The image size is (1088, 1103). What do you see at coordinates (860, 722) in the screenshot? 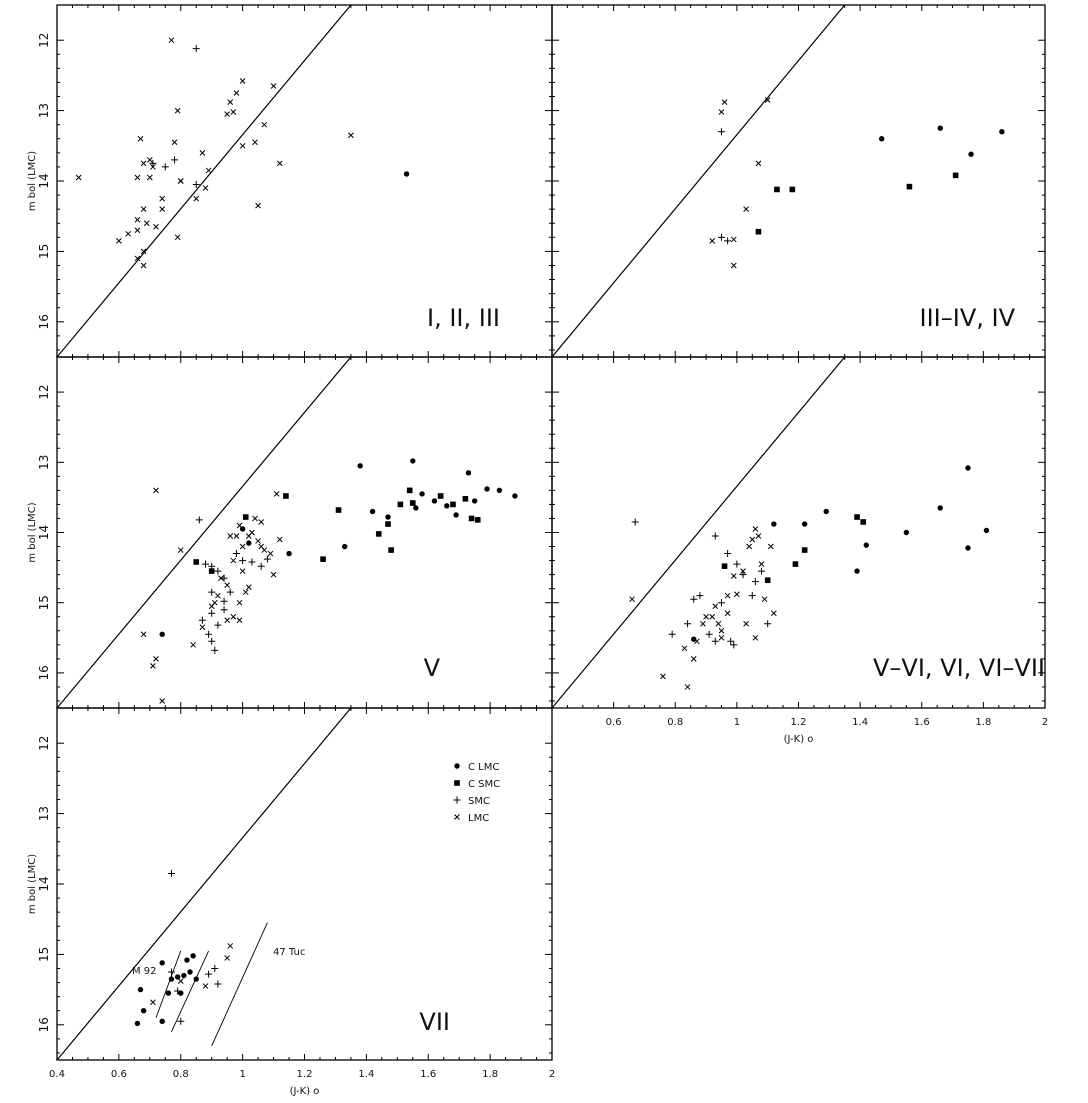
I see `x-tick-label: 1.4` at bounding box center [860, 722].